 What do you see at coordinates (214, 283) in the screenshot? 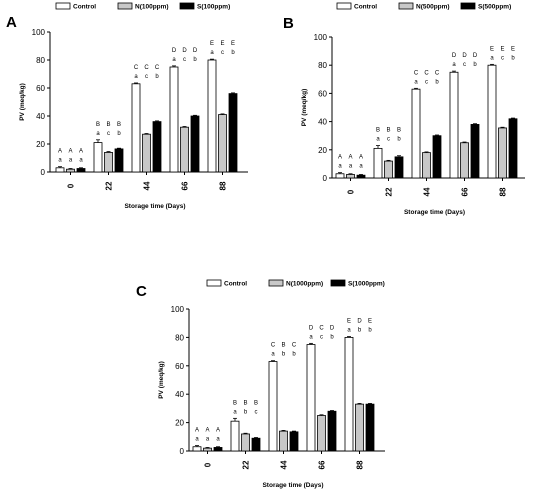
I see `legend-swatch-control` at bounding box center [214, 283].